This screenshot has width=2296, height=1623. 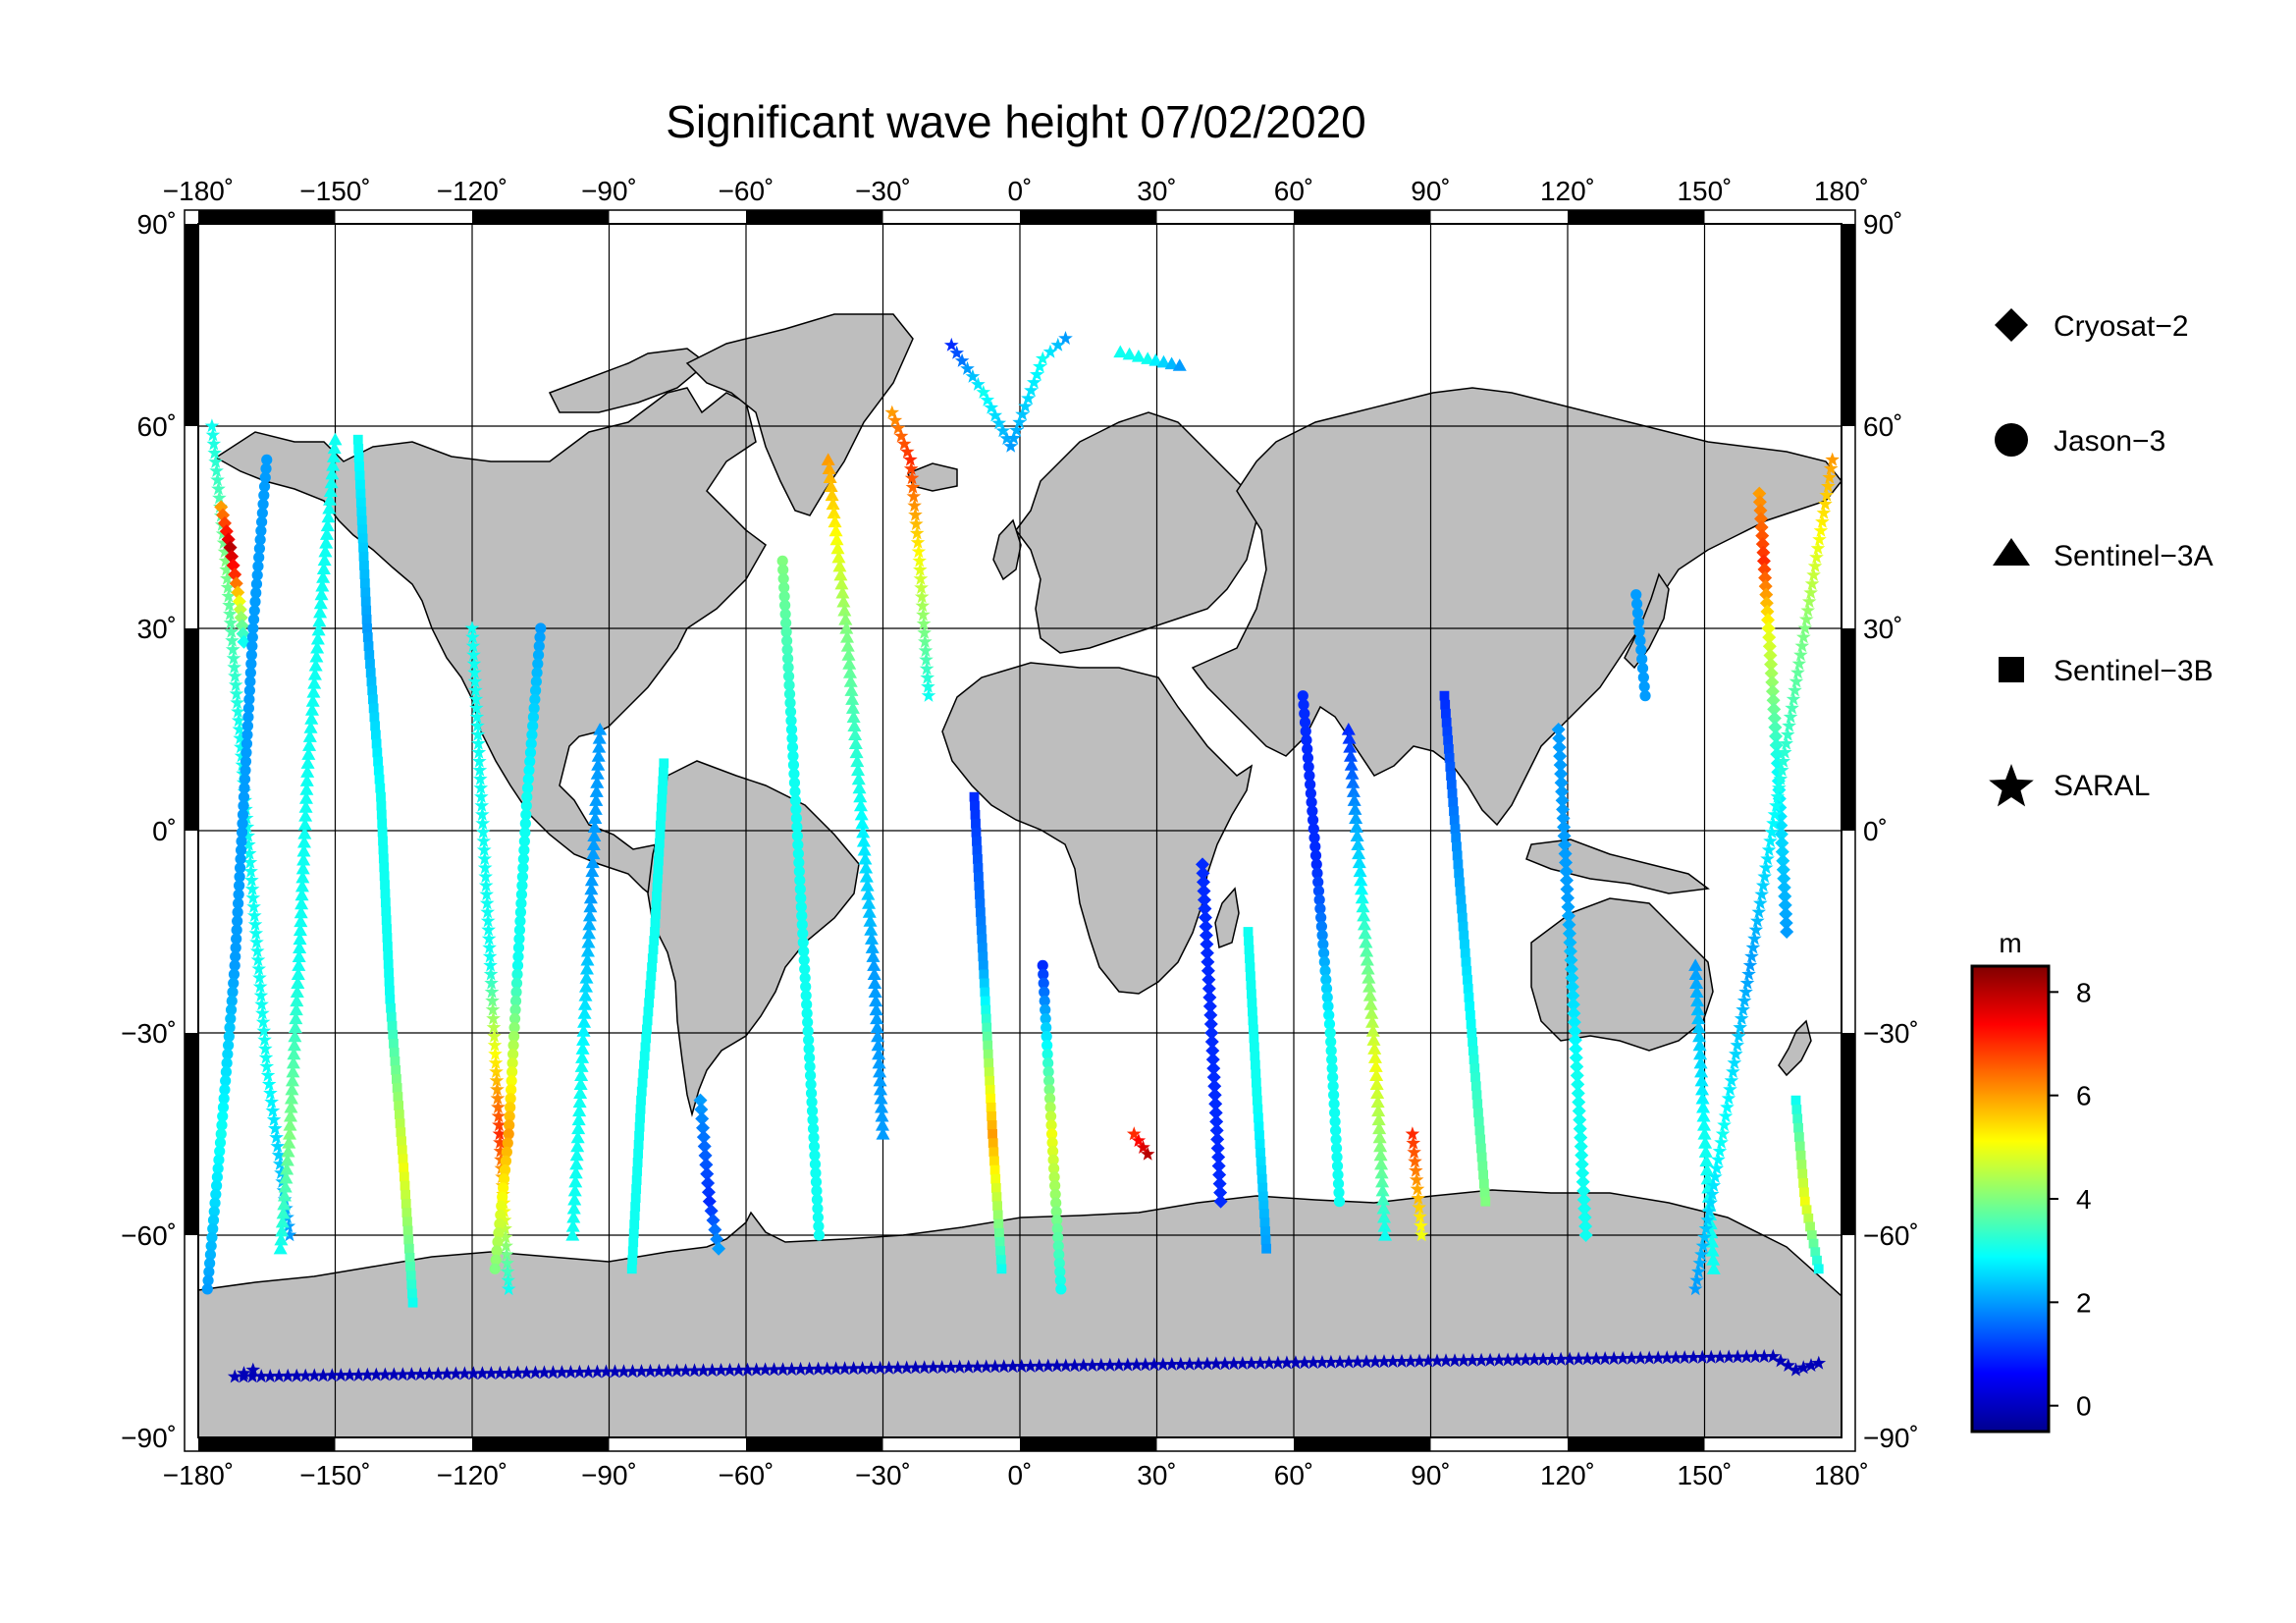 I want to click on lat-tick-label-left: 60˚, so click(x=157, y=427).